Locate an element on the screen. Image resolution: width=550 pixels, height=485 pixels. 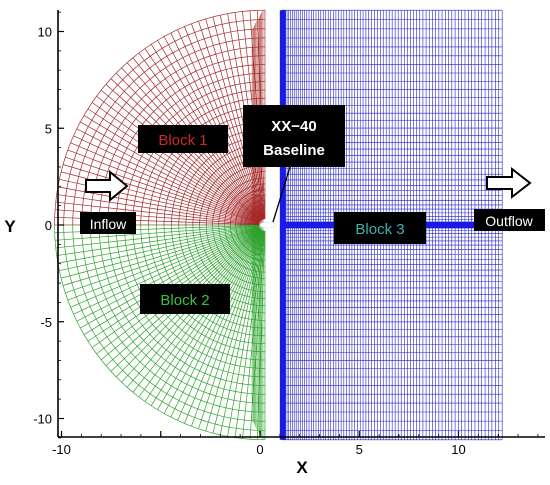
airfoil-label: XX−40 Baseline is located at coordinates (294, 136).